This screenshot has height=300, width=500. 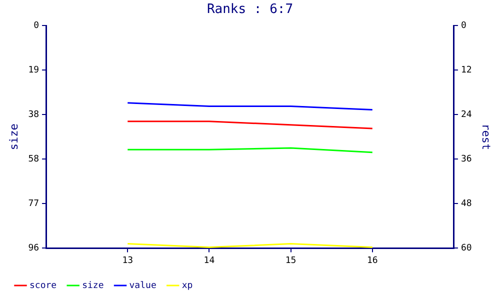 I want to click on legend-label: value, so click(x=142, y=285).